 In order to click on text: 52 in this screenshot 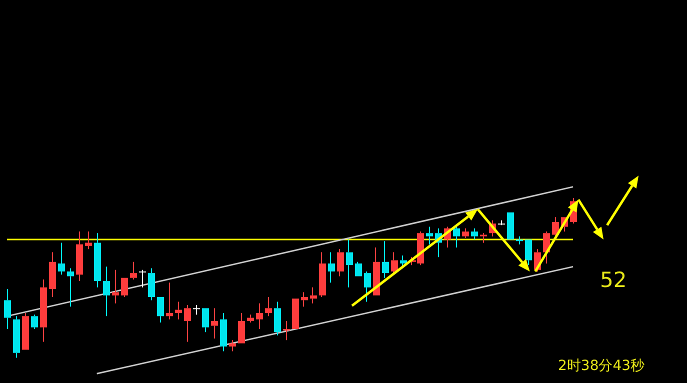, I will do `click(613, 280)`.